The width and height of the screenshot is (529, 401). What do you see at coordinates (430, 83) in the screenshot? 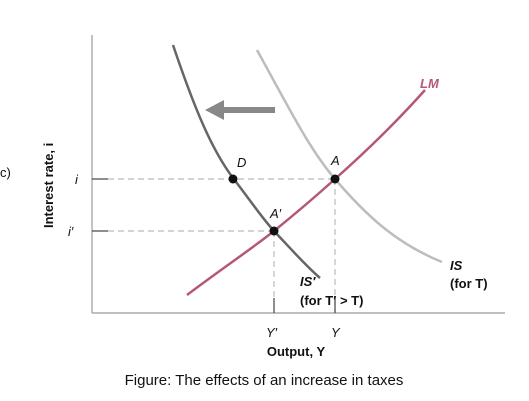
I see `lm-label: LM` at bounding box center [430, 83].